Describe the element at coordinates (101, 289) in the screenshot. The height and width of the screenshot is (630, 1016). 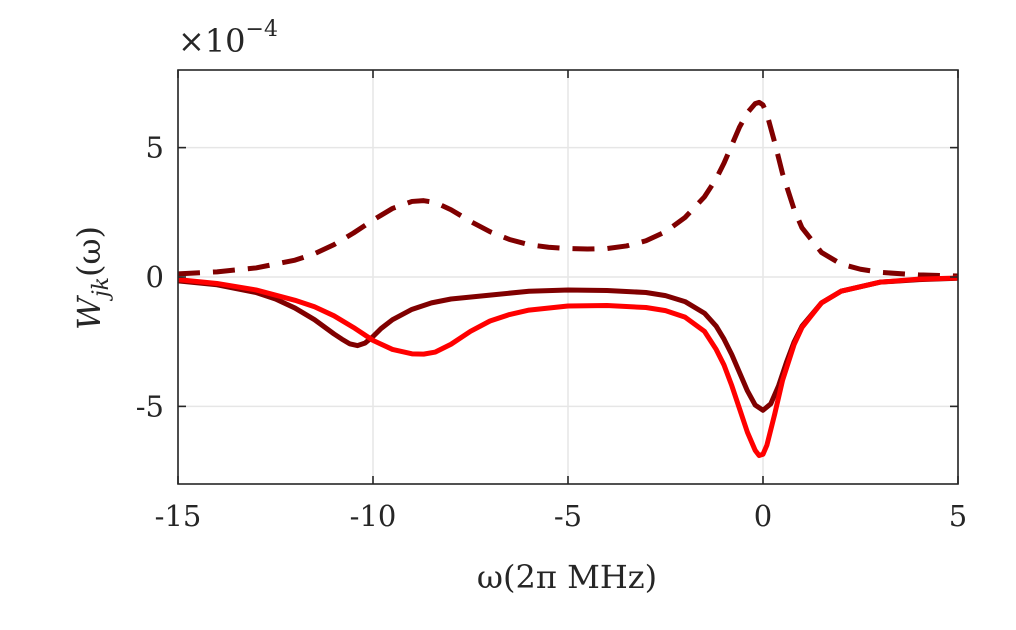
I see `y-axis-label-sub: jk` at that location.